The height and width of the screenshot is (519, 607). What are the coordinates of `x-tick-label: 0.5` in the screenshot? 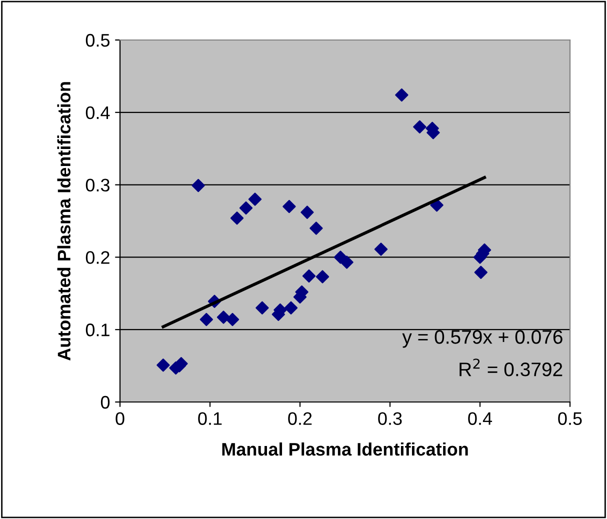 It's located at (570, 418).